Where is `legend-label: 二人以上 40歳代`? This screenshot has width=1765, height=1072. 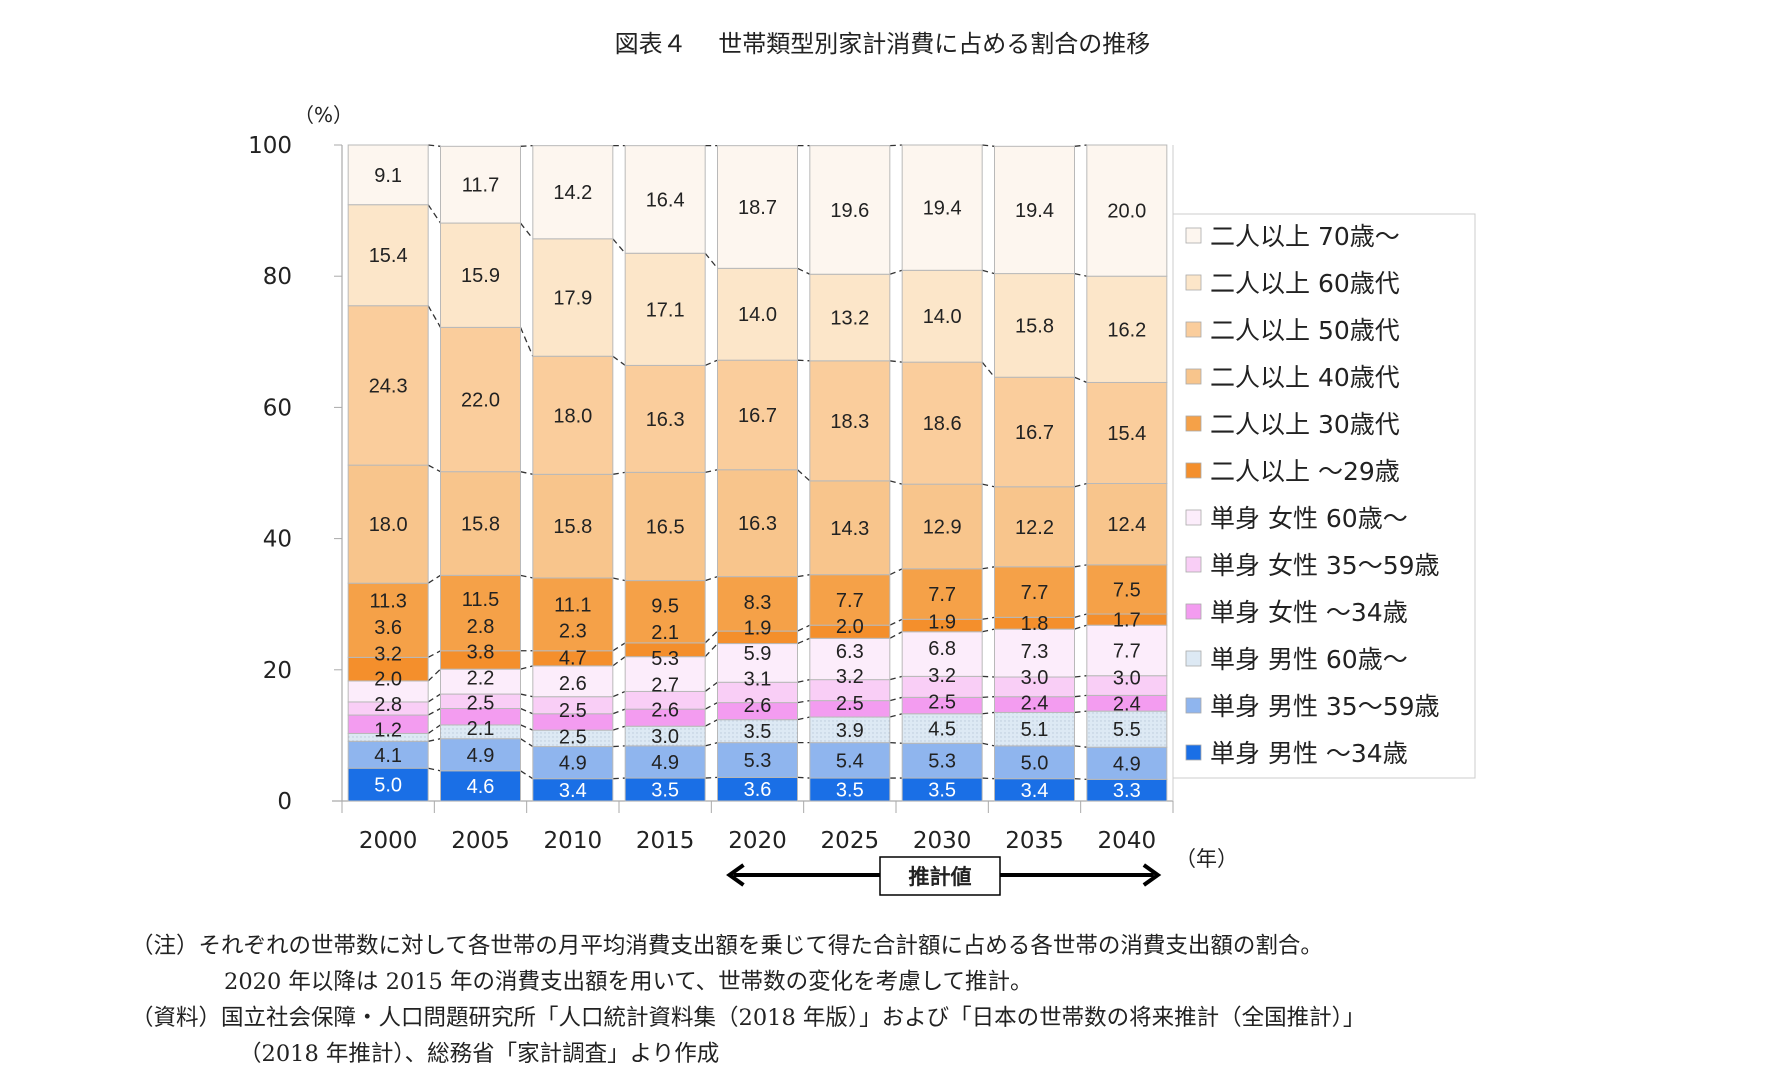 legend-label: 二人以上 40歳代 is located at coordinates (1305, 377).